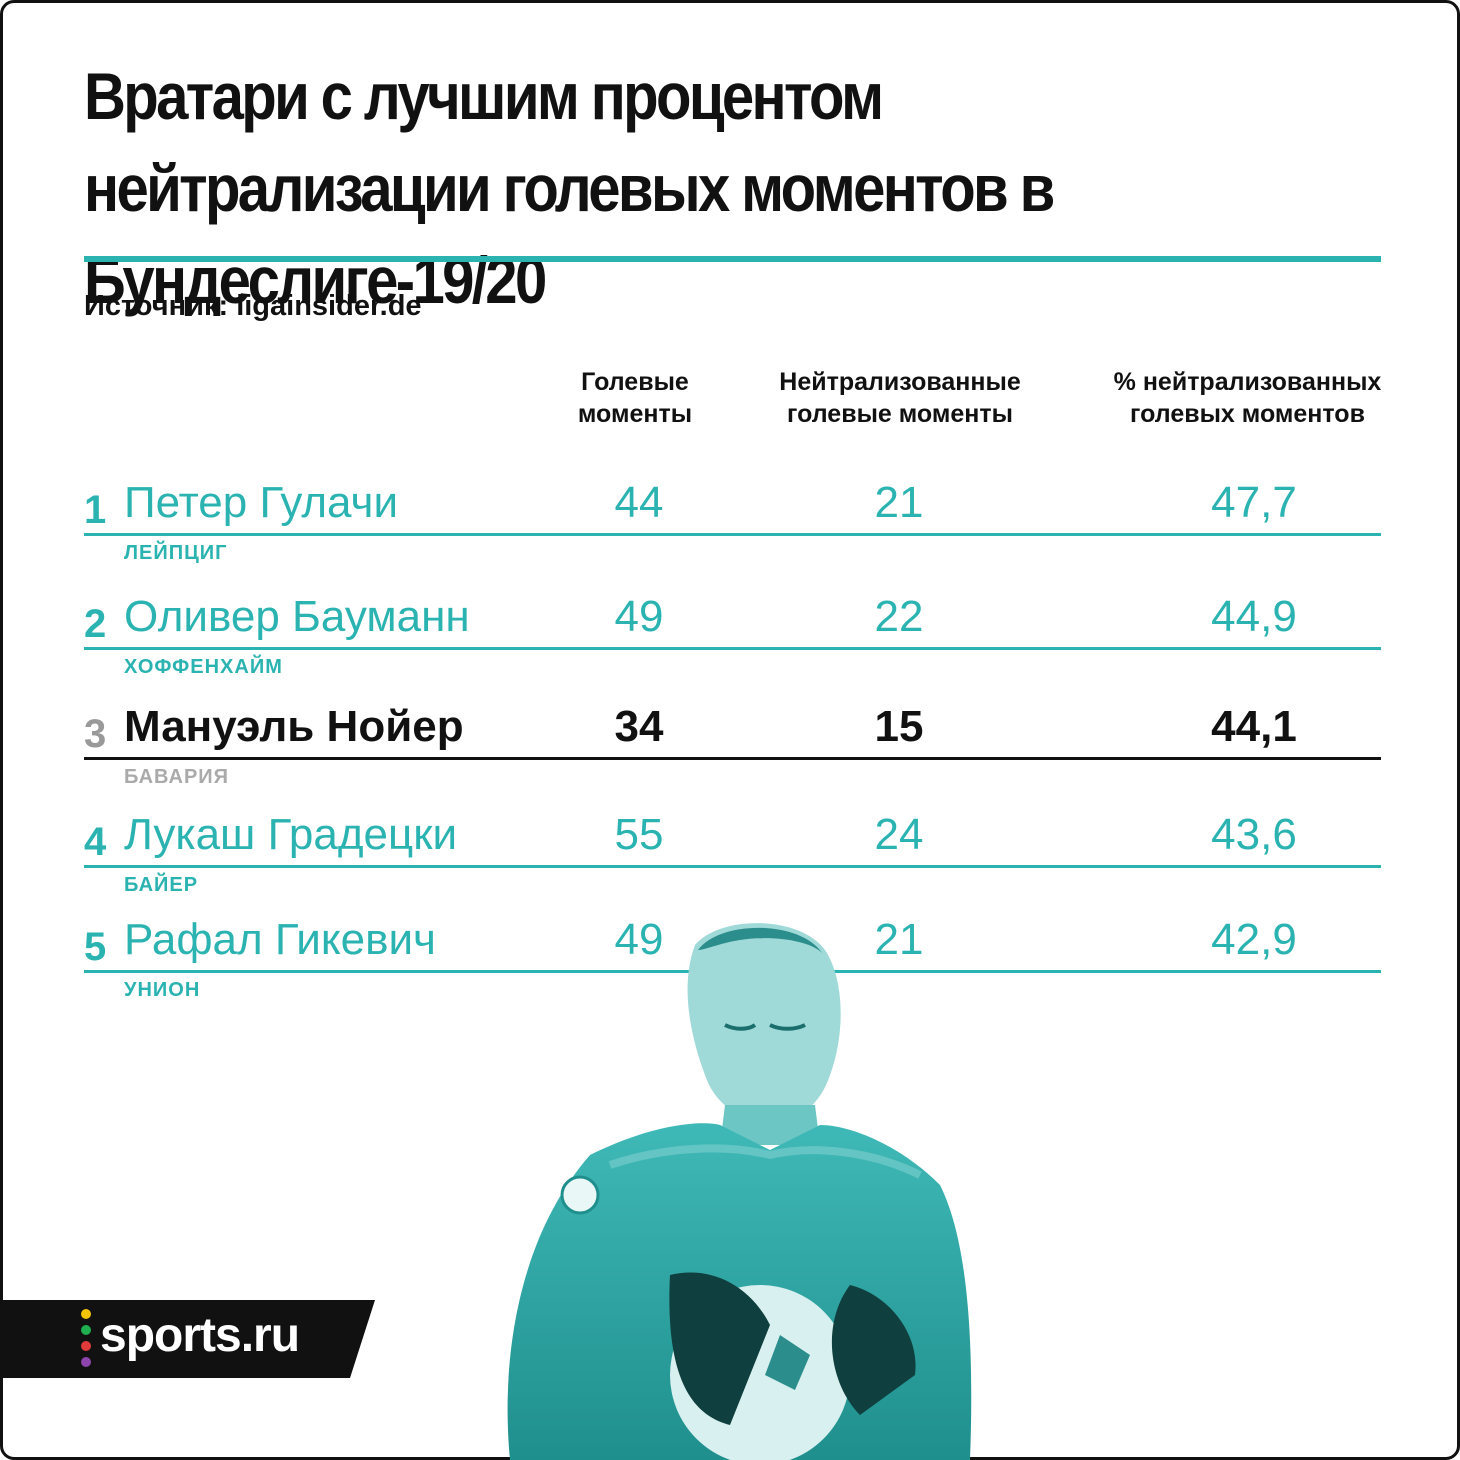  I want to click on rank-number: 1, so click(95, 510).